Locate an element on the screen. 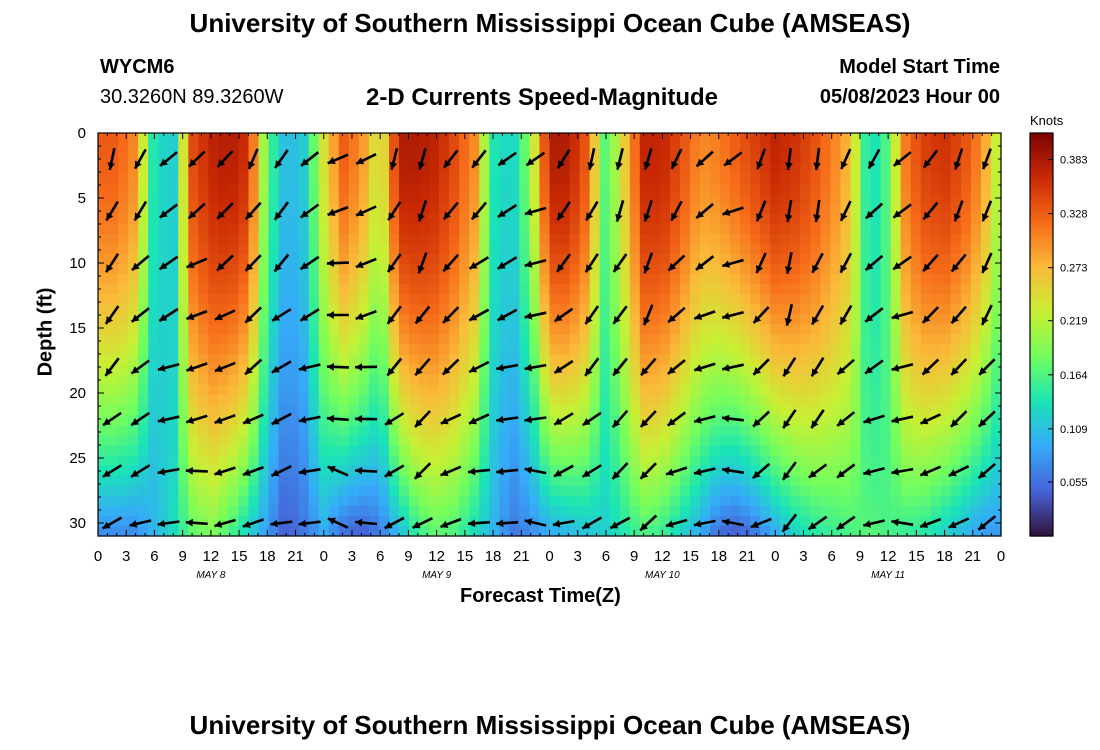 This screenshot has height=750, width=1100. y-tick-label: 20 is located at coordinates (77, 393).